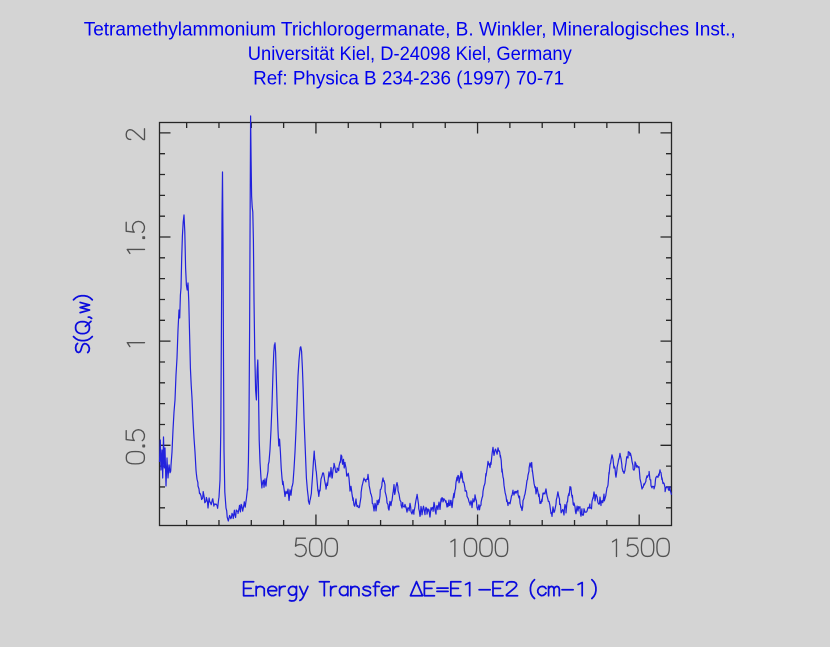  What do you see at coordinates (408, 78) in the screenshot?
I see `svg-text:Ref: Physica B 234-236 (1997): Ref: Physica B 234-236 (1997) 70-71` at bounding box center [408, 78].